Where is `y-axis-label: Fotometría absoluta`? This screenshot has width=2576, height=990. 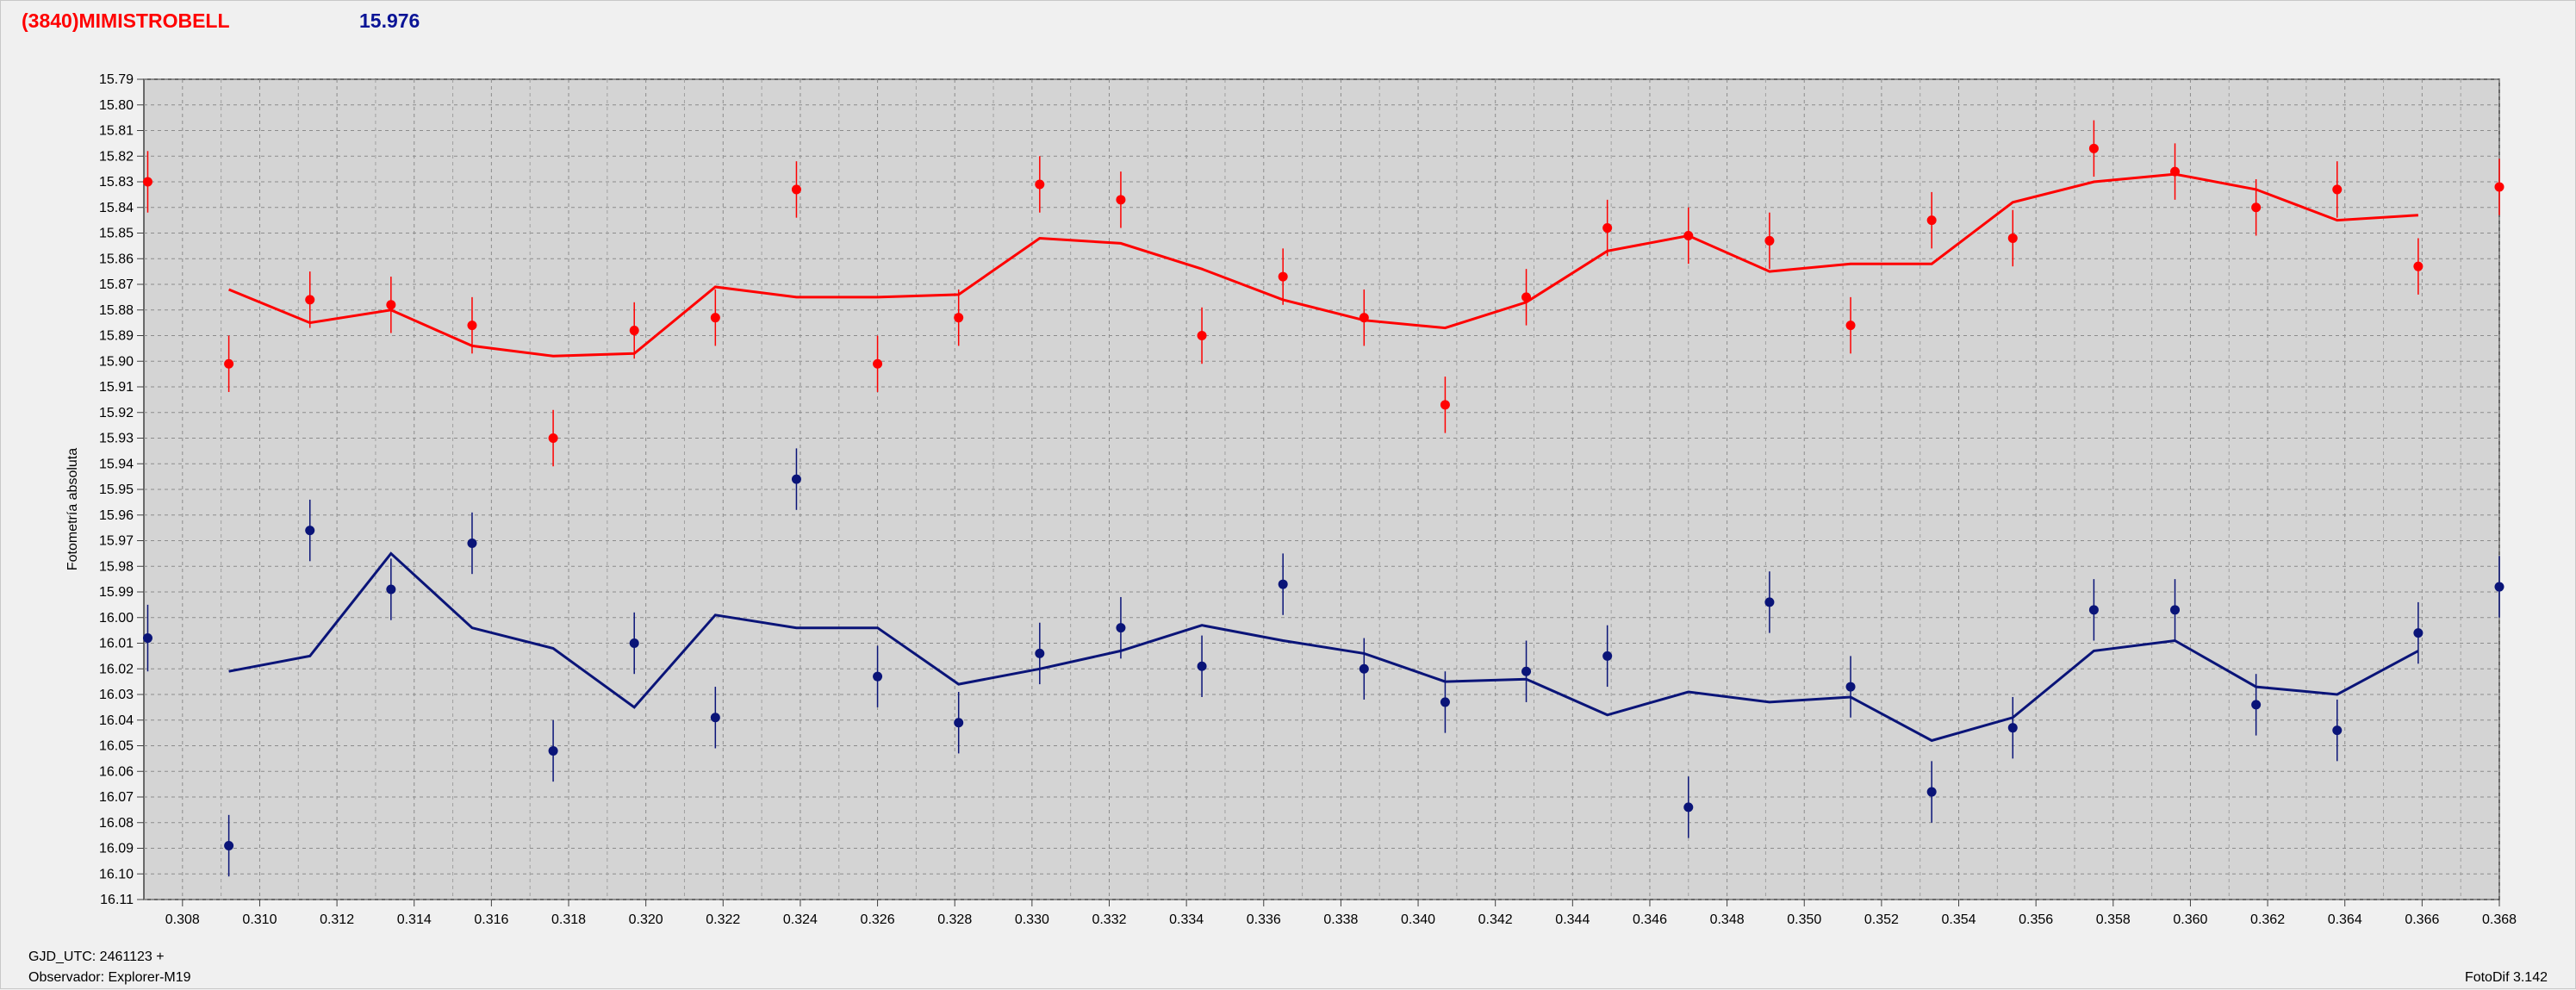
y-axis-label: Fotometría absoluta is located at coordinates (73, 509).